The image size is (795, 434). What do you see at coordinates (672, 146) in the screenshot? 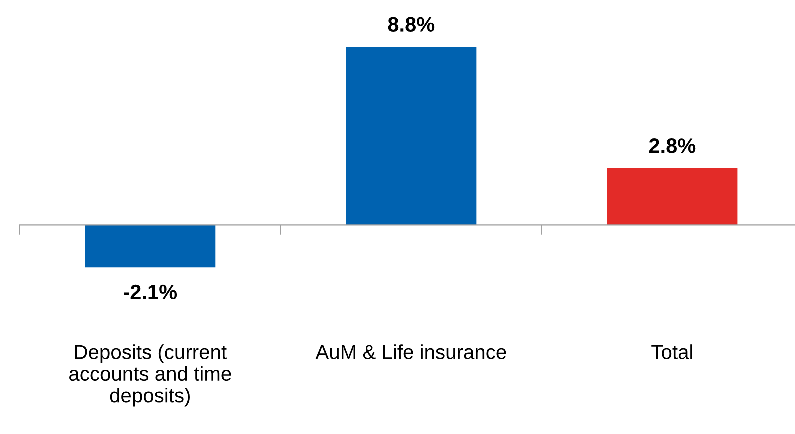
I see `data-label: 2.8%` at bounding box center [672, 146].